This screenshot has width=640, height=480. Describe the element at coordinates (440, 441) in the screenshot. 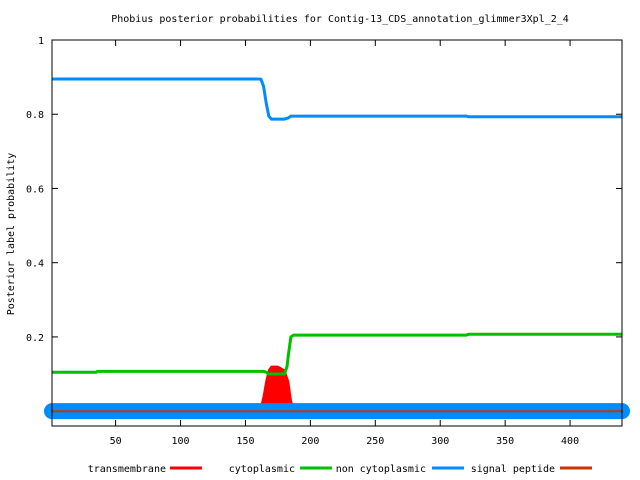

I see `x-tick-label: 300` at that location.